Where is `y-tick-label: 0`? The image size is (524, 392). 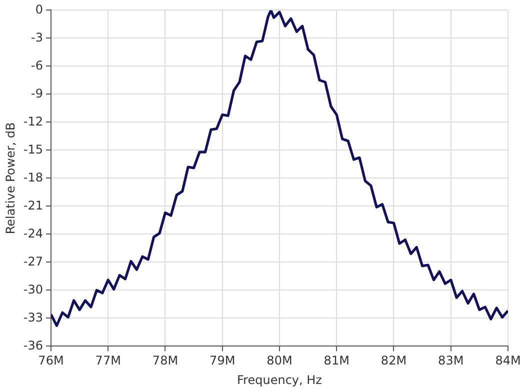
y-tick-label: 0 is located at coordinates (39, 9).